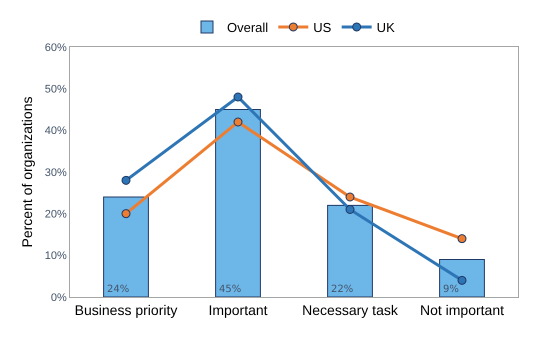  I want to click on data-label: 9%, so click(451, 289).